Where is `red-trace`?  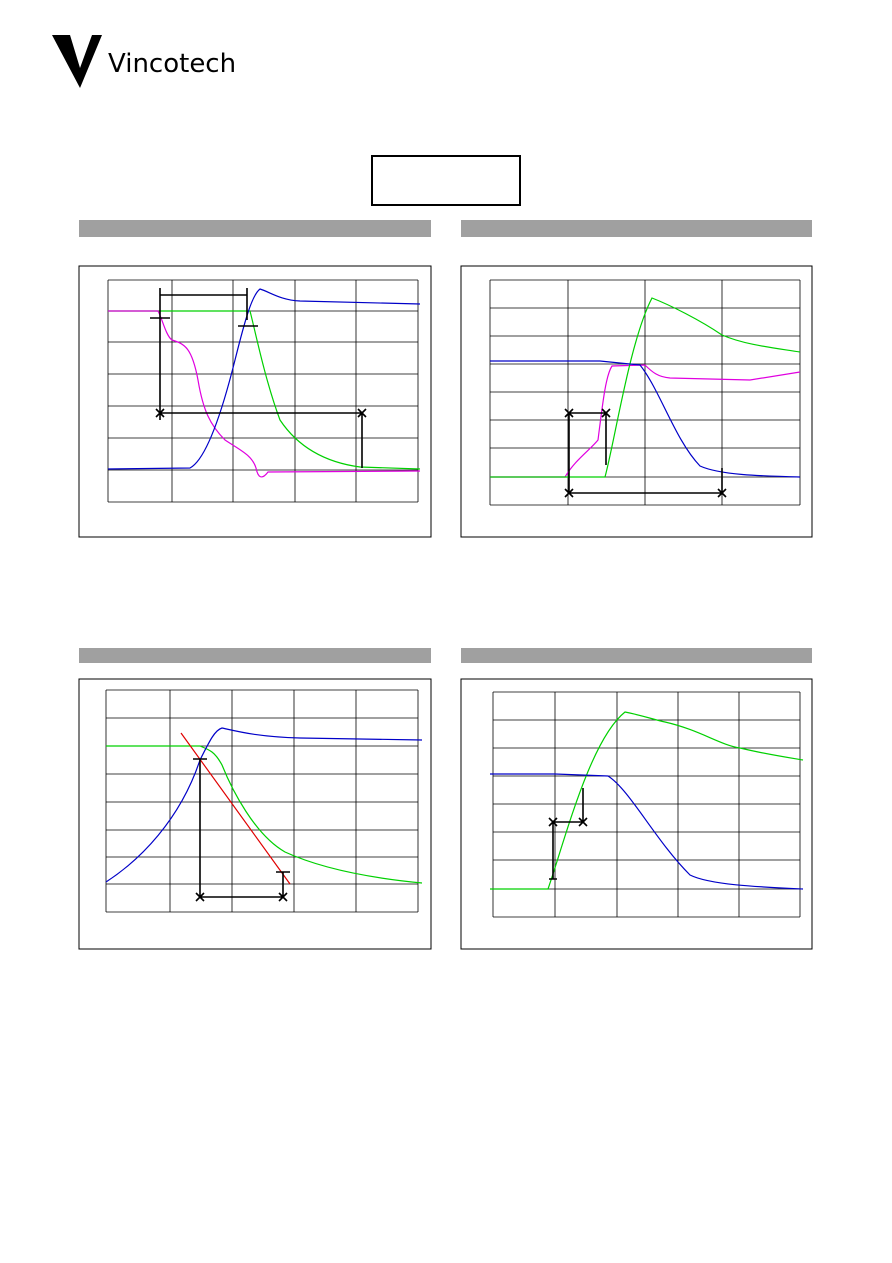
red-trace is located at coordinates (235, 808).